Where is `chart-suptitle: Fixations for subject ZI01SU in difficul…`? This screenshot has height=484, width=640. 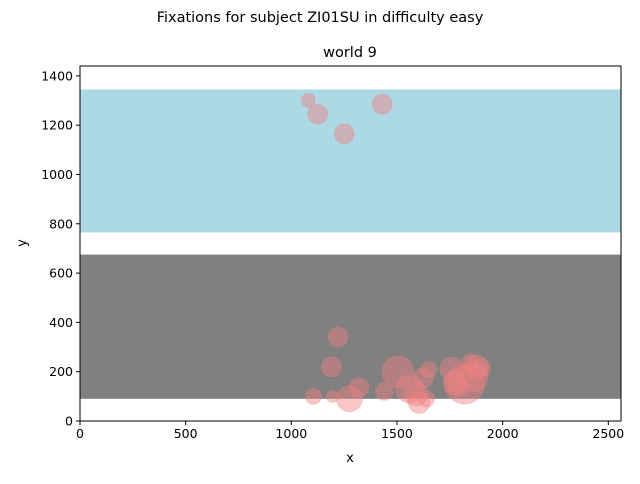
chart-suptitle: Fixations for subject ZI01SU in difficul… is located at coordinates (320, 18).